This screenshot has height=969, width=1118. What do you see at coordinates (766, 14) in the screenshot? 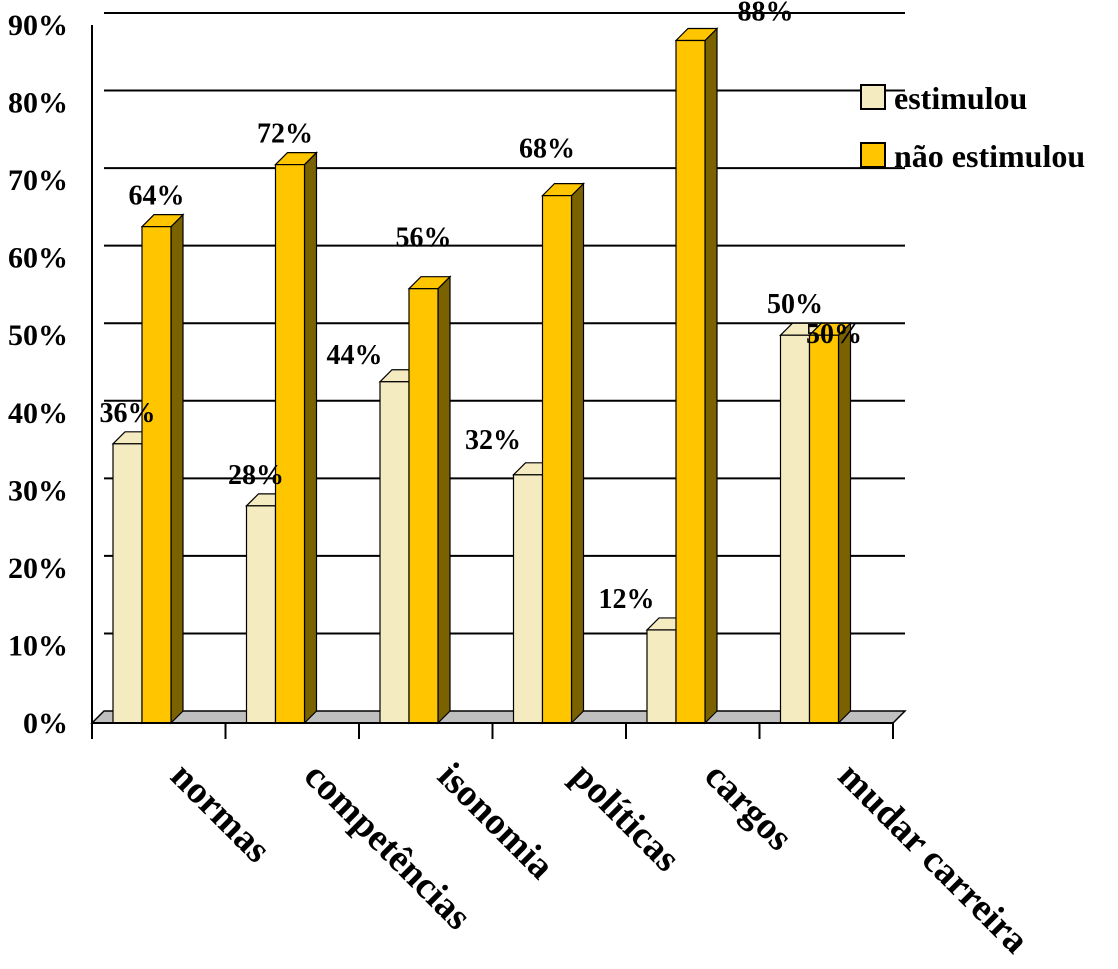
I see `data-label: 88%` at bounding box center [766, 14].